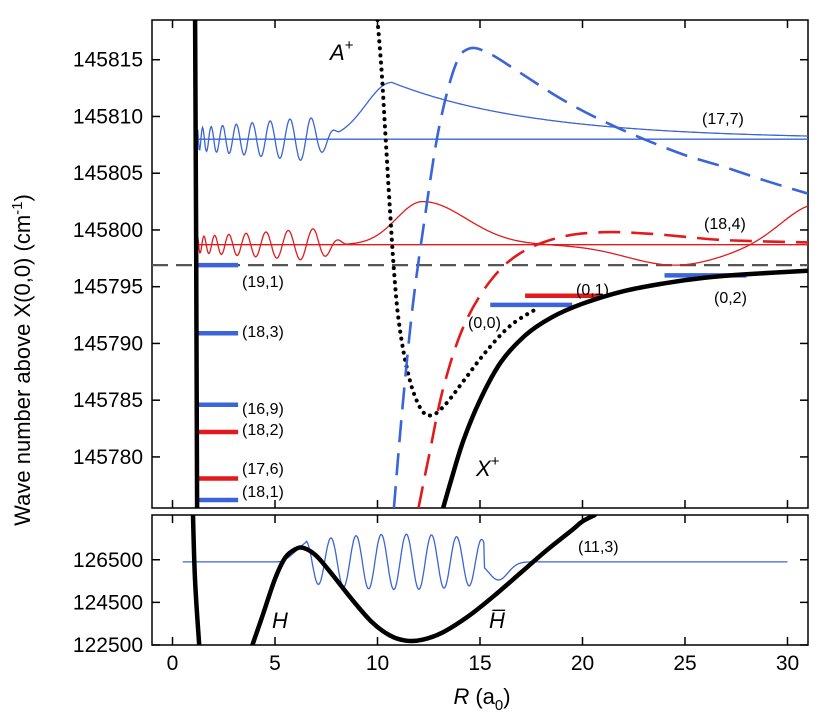 The height and width of the screenshot is (719, 830). What do you see at coordinates (108, 230) in the screenshot?
I see `y-tick-label-145800: 145800` at bounding box center [108, 230].